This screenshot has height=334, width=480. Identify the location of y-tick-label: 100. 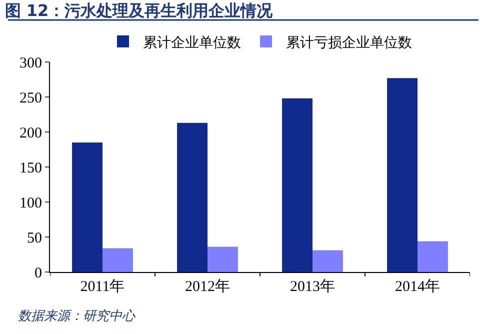
(31, 203).